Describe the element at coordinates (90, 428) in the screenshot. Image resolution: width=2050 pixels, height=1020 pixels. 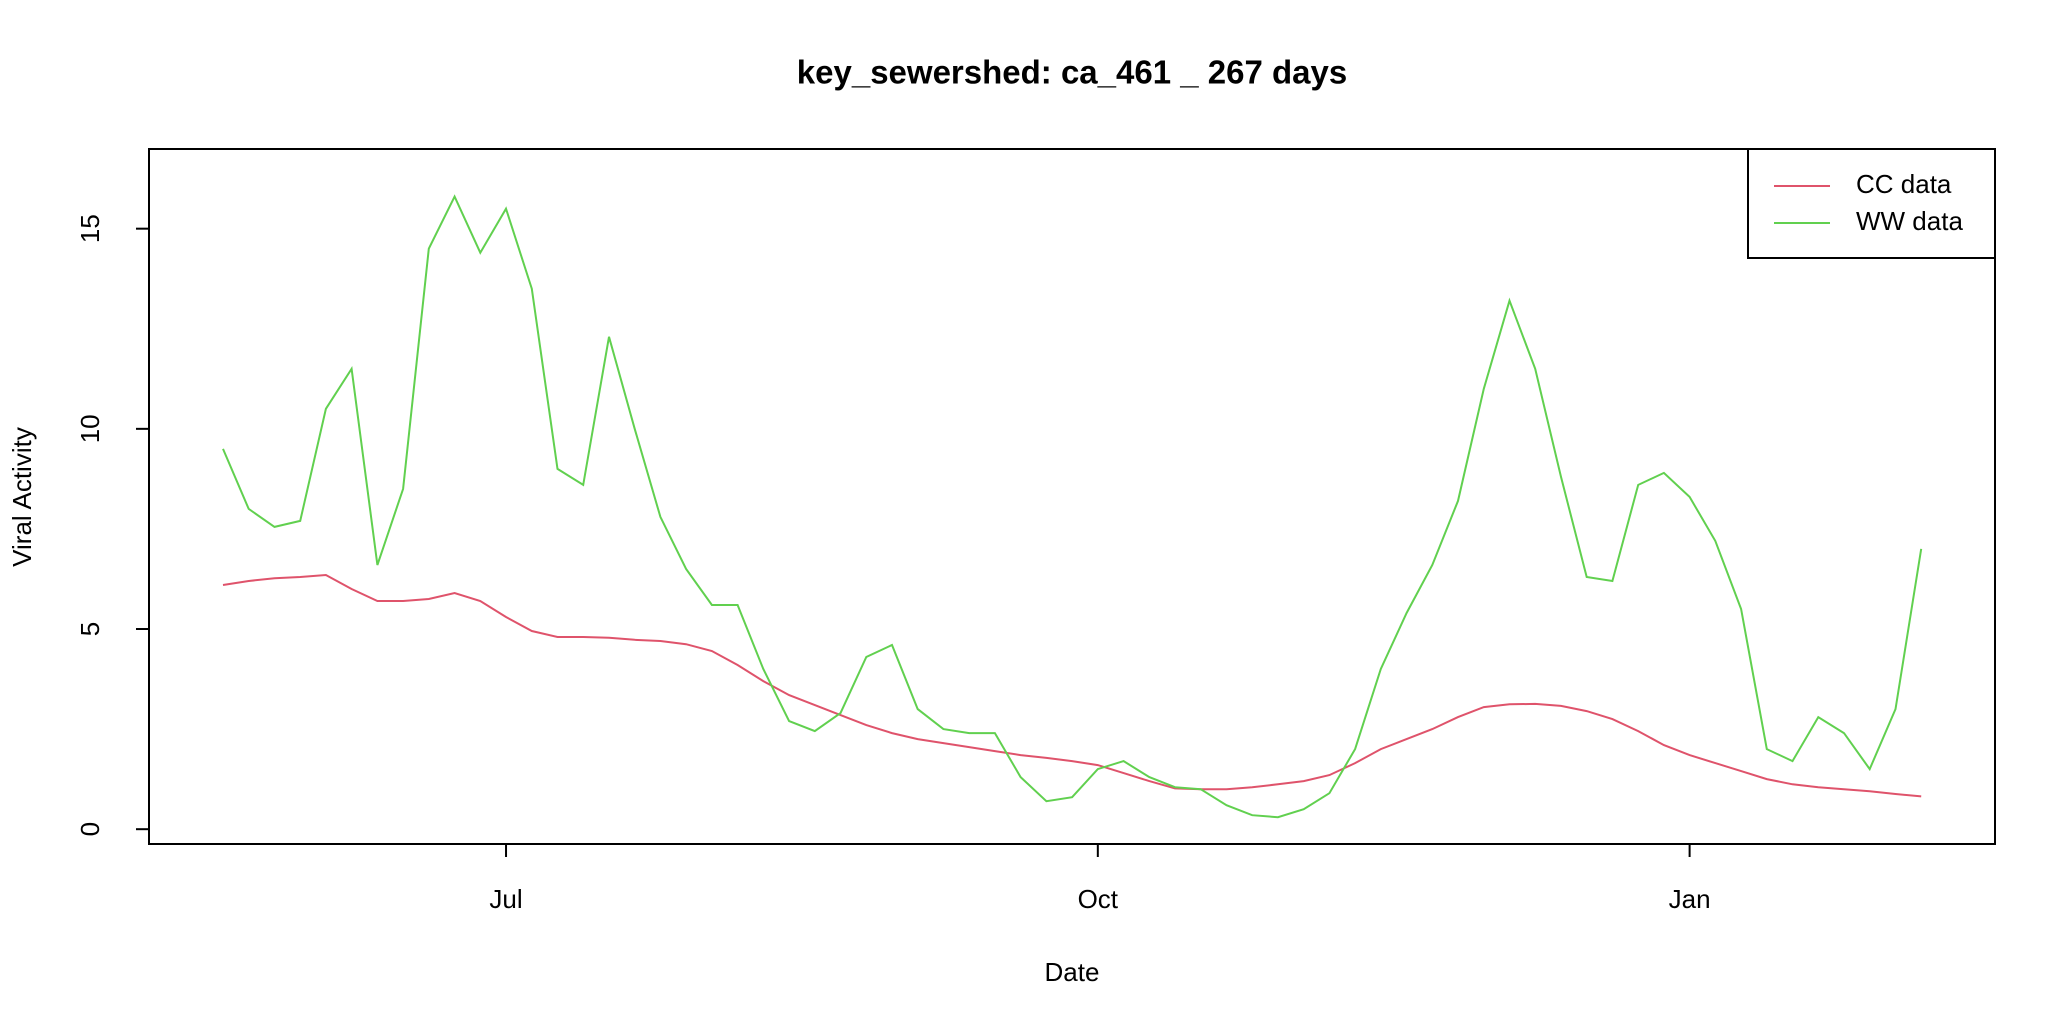
I see `y-tick-label: 10` at that location.